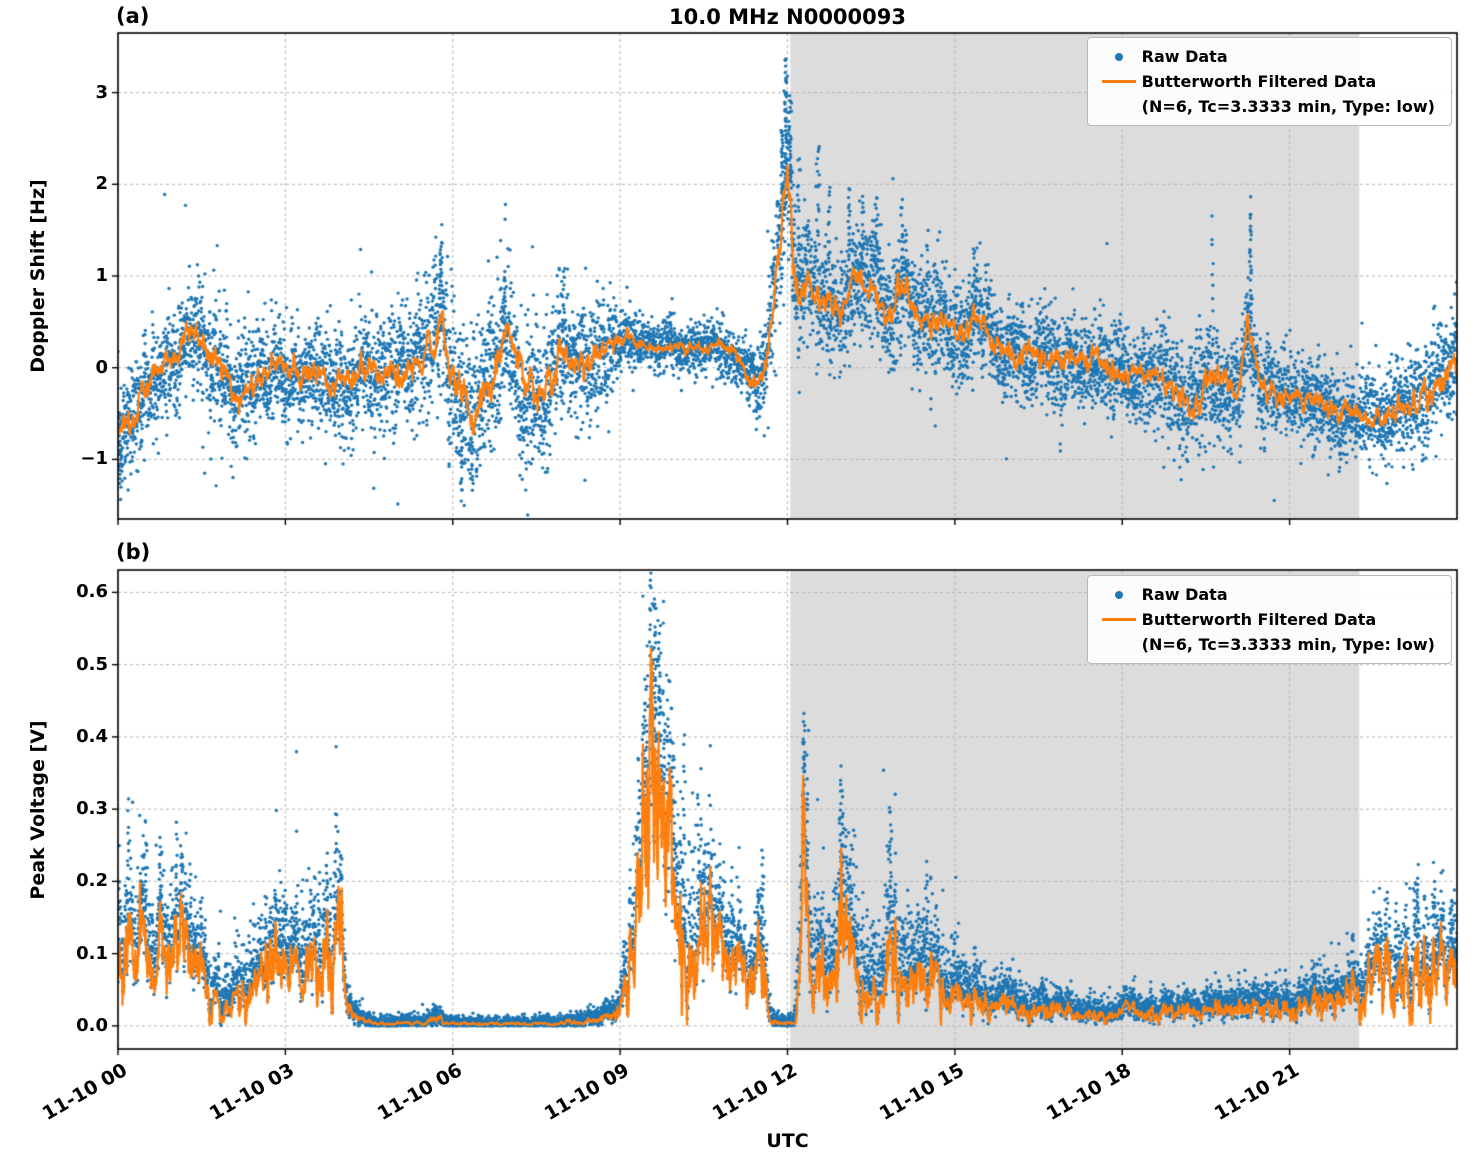  What do you see at coordinates (92, 664) in the screenshot?
I see `y-tick-label: 0.5` at bounding box center [92, 664].